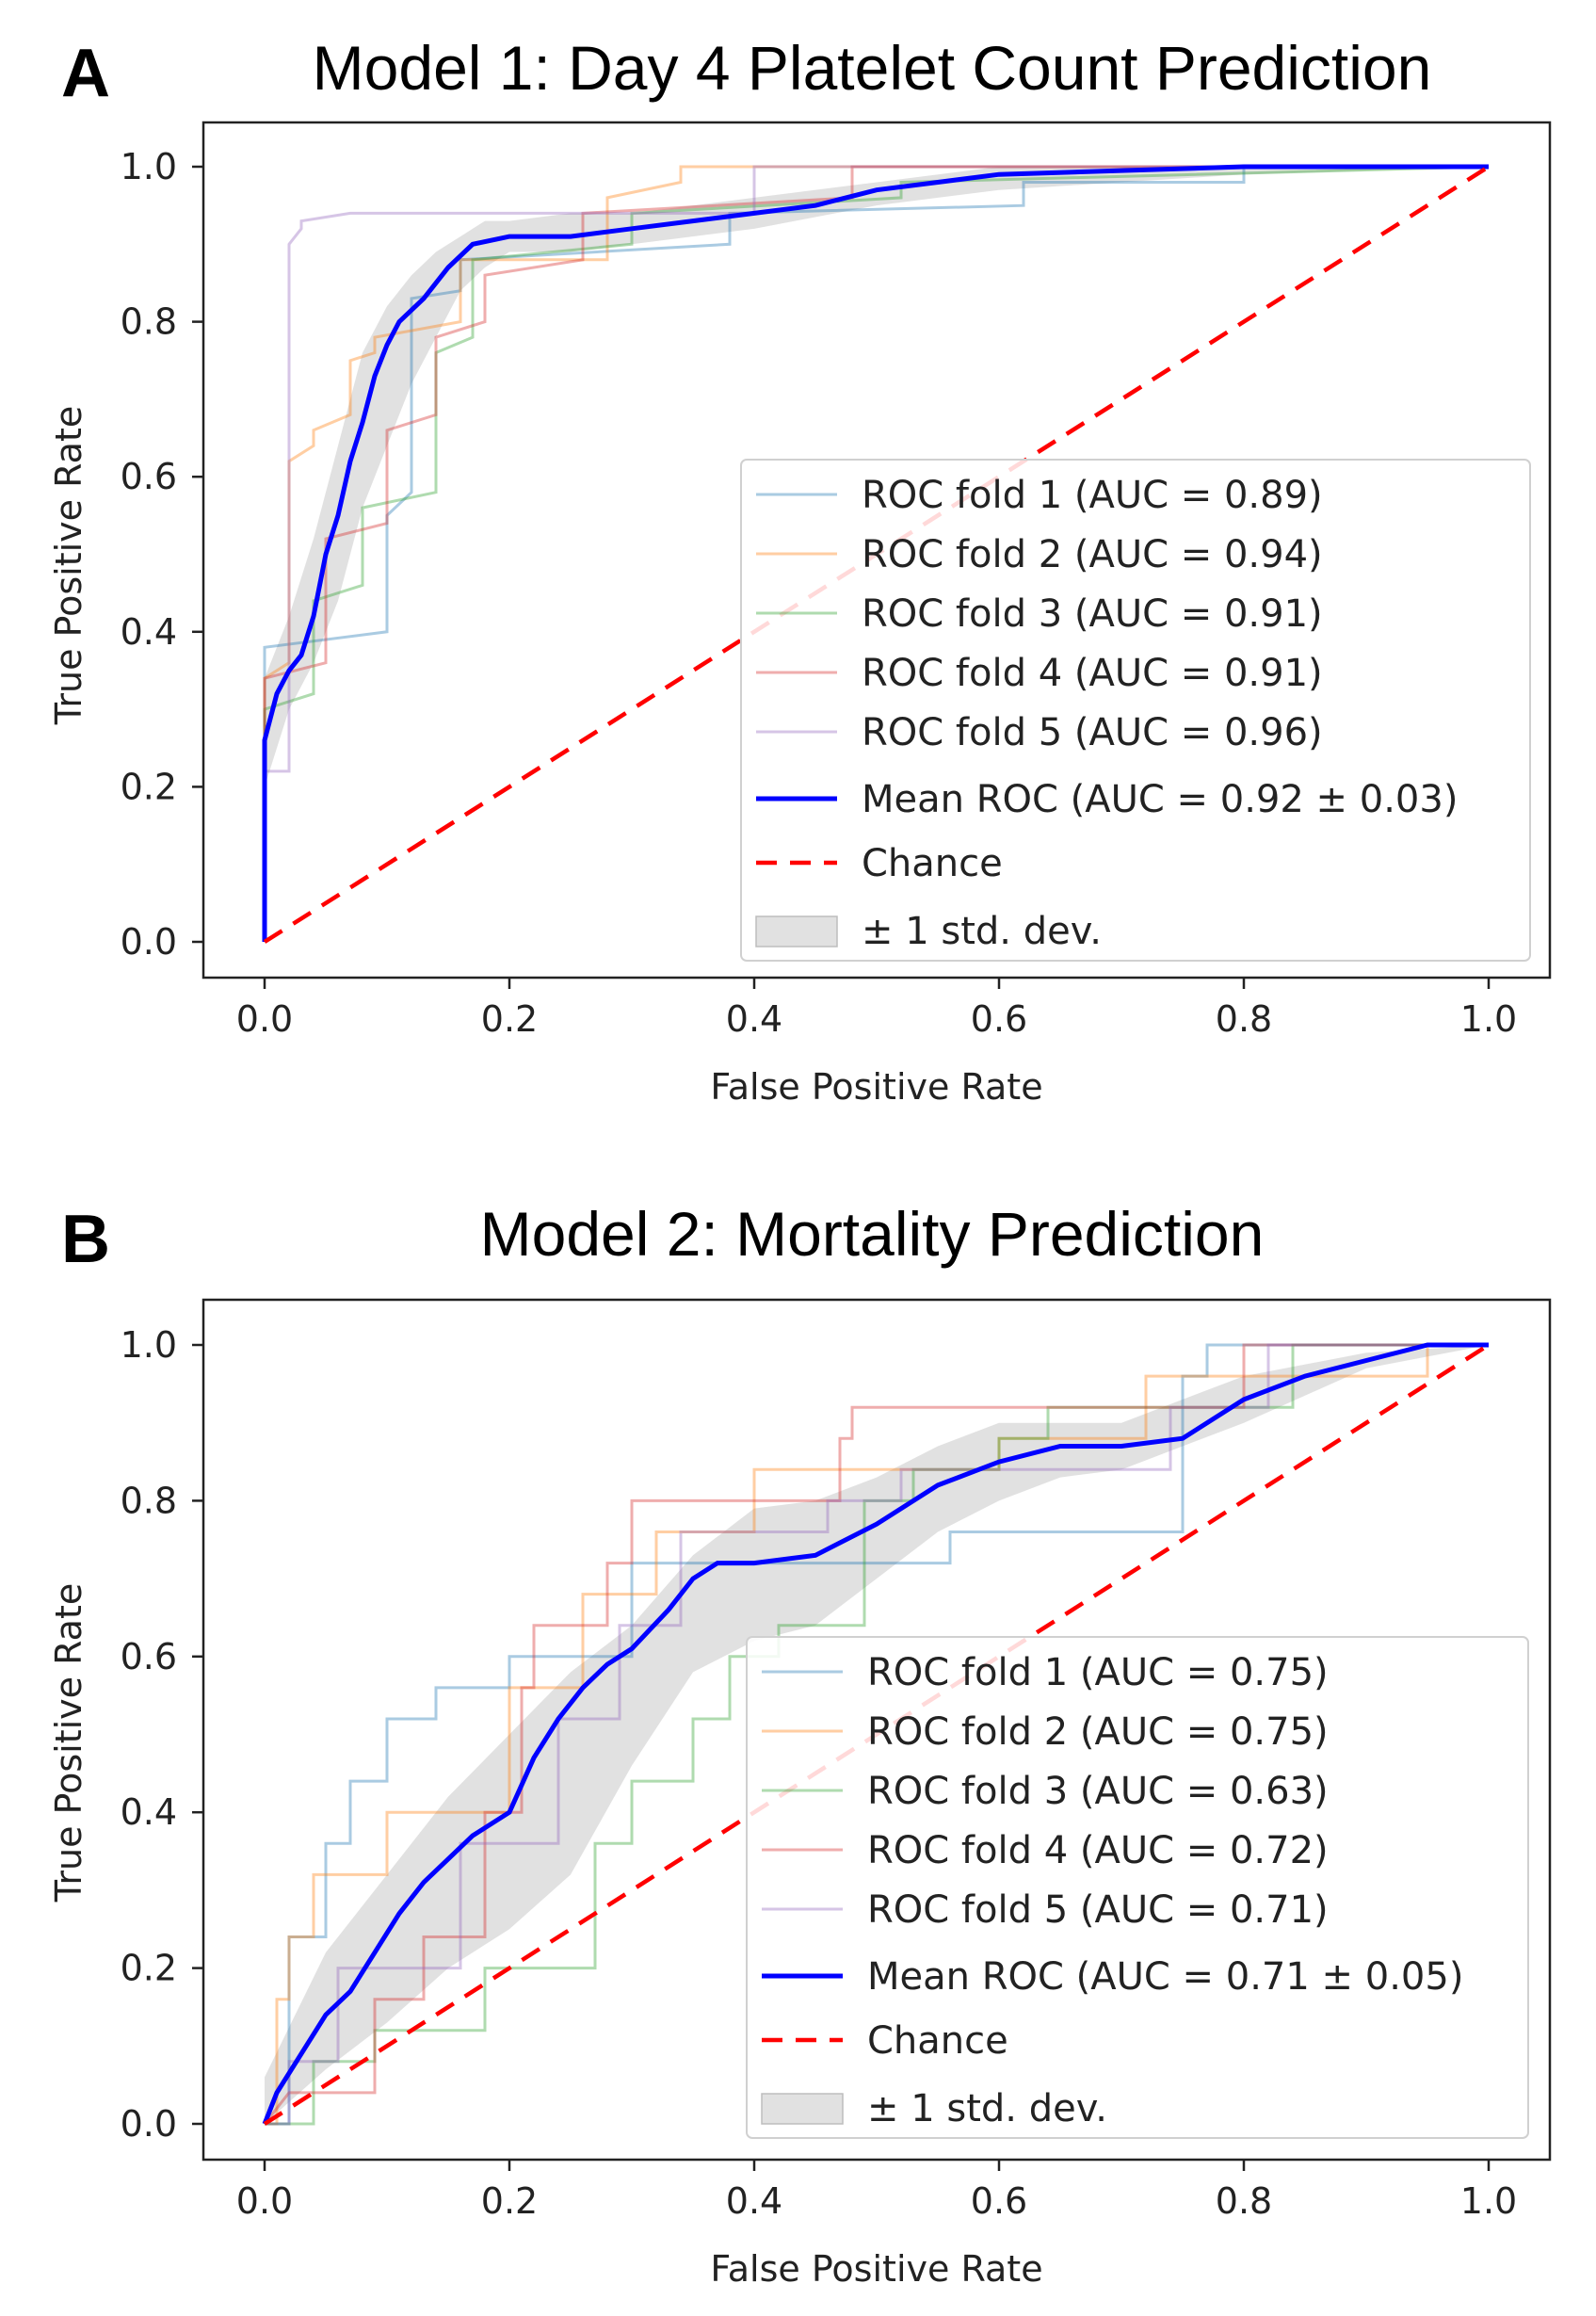  Describe the element at coordinates (1160, 799) in the screenshot. I see `legend-entry-label: Mean ROC (AUC = 0.92 ± 0.03)` at that location.